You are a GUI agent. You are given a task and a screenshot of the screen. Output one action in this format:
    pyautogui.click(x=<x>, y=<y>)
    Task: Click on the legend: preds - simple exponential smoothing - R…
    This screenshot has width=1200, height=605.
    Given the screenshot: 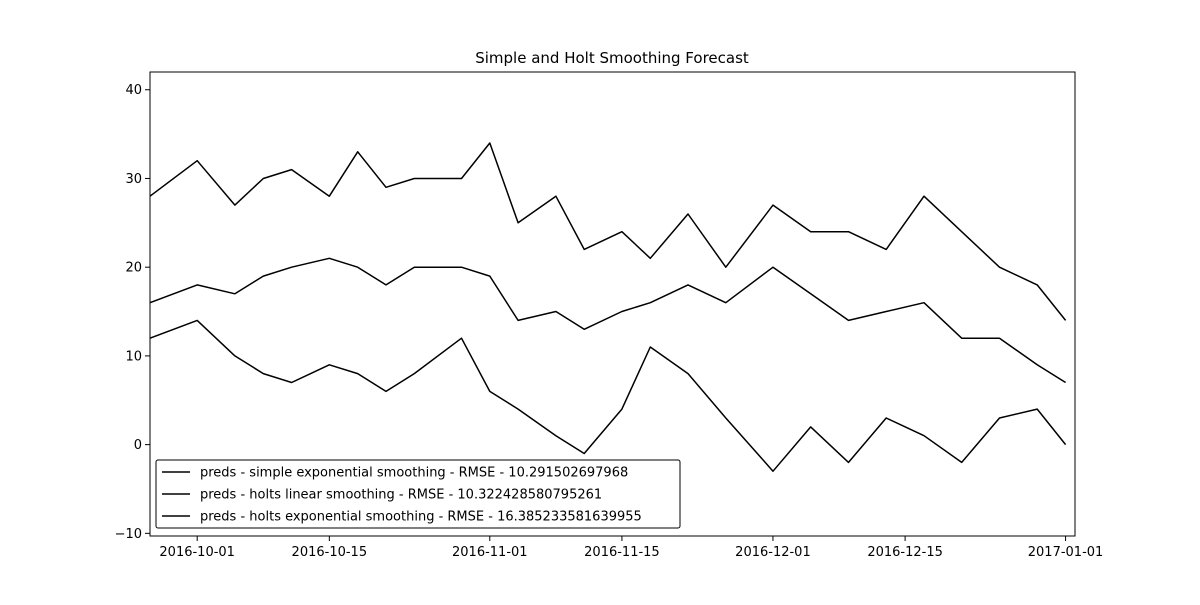 What is the action you would take?
    pyautogui.click(x=418, y=494)
    